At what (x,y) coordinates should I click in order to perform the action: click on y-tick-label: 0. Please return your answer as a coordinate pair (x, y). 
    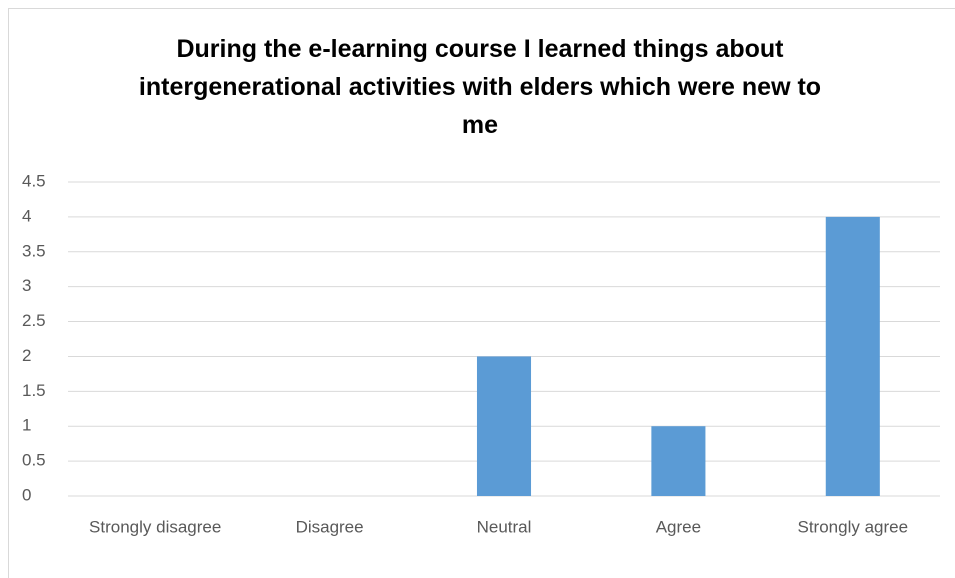
    Looking at the image, I should click on (26, 494).